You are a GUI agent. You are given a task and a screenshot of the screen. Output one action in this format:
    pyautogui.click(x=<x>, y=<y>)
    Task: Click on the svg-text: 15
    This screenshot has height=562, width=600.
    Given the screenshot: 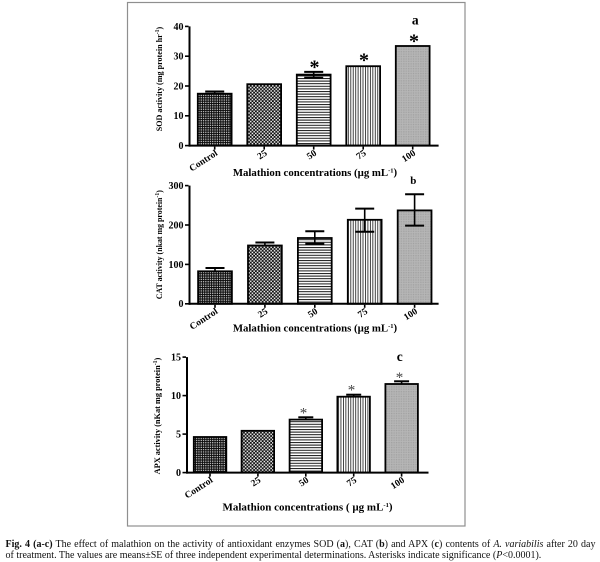 What is the action you would take?
    pyautogui.click(x=176, y=358)
    